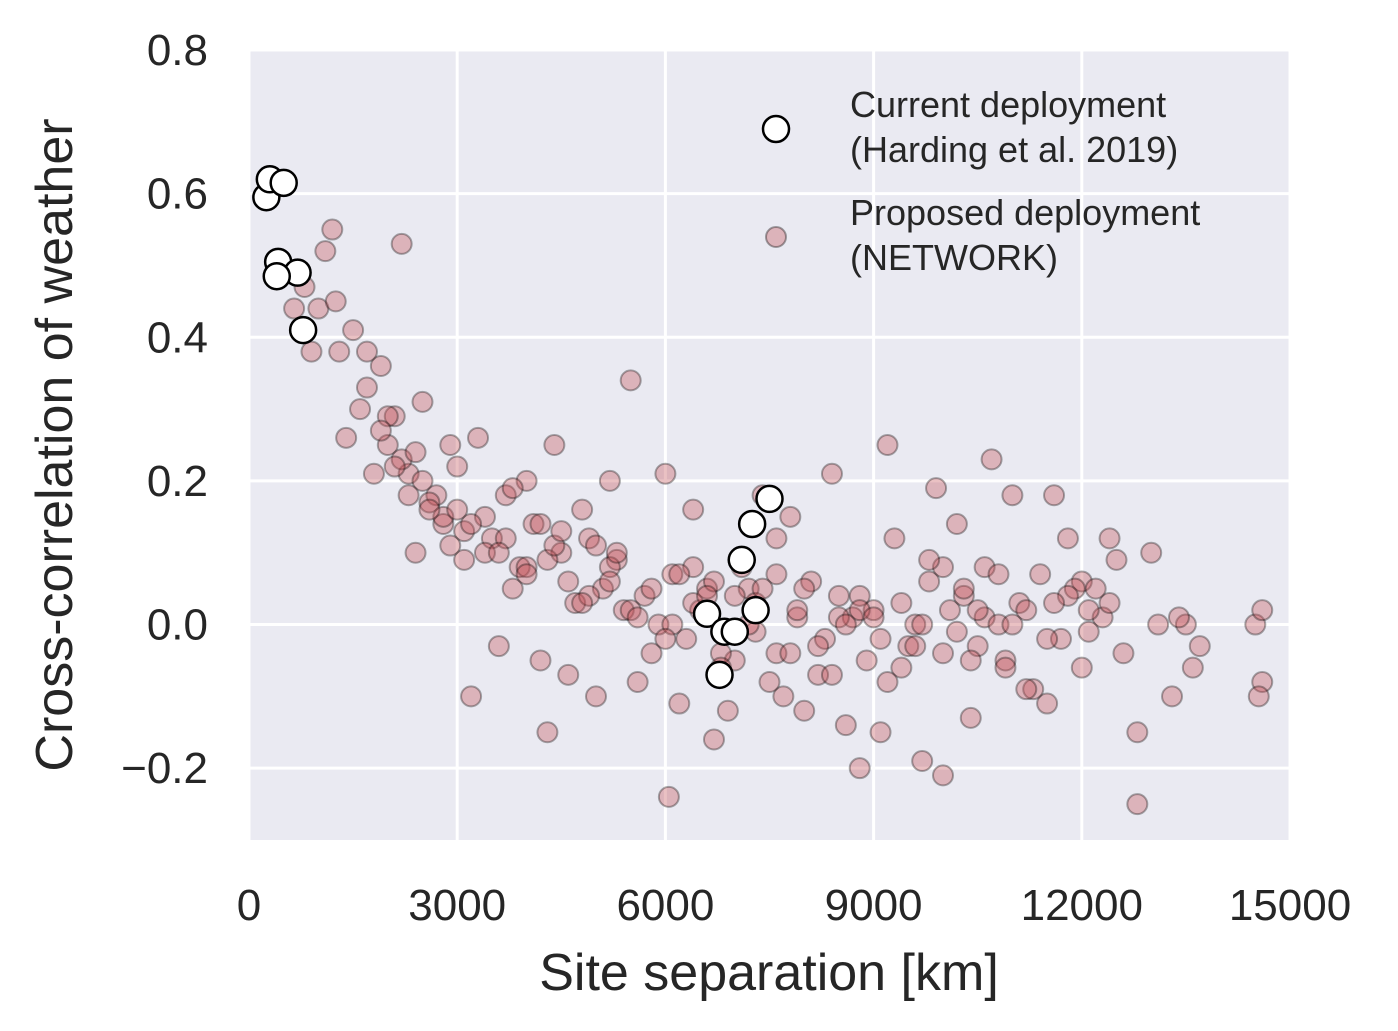 The height and width of the screenshot is (1031, 1398). I want to click on y-axis-label: Cross-correlation of weather, so click(55, 444).